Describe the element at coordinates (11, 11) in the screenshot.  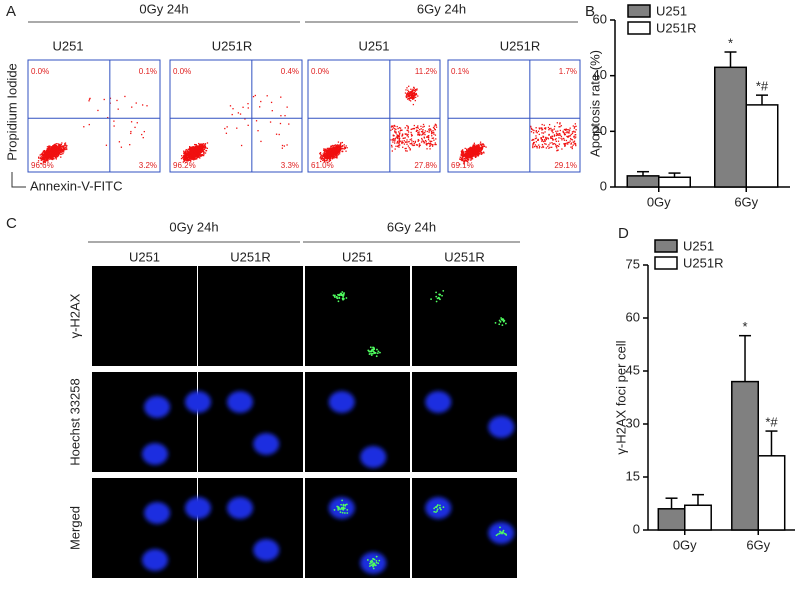
I see `panel-label: A` at that location.